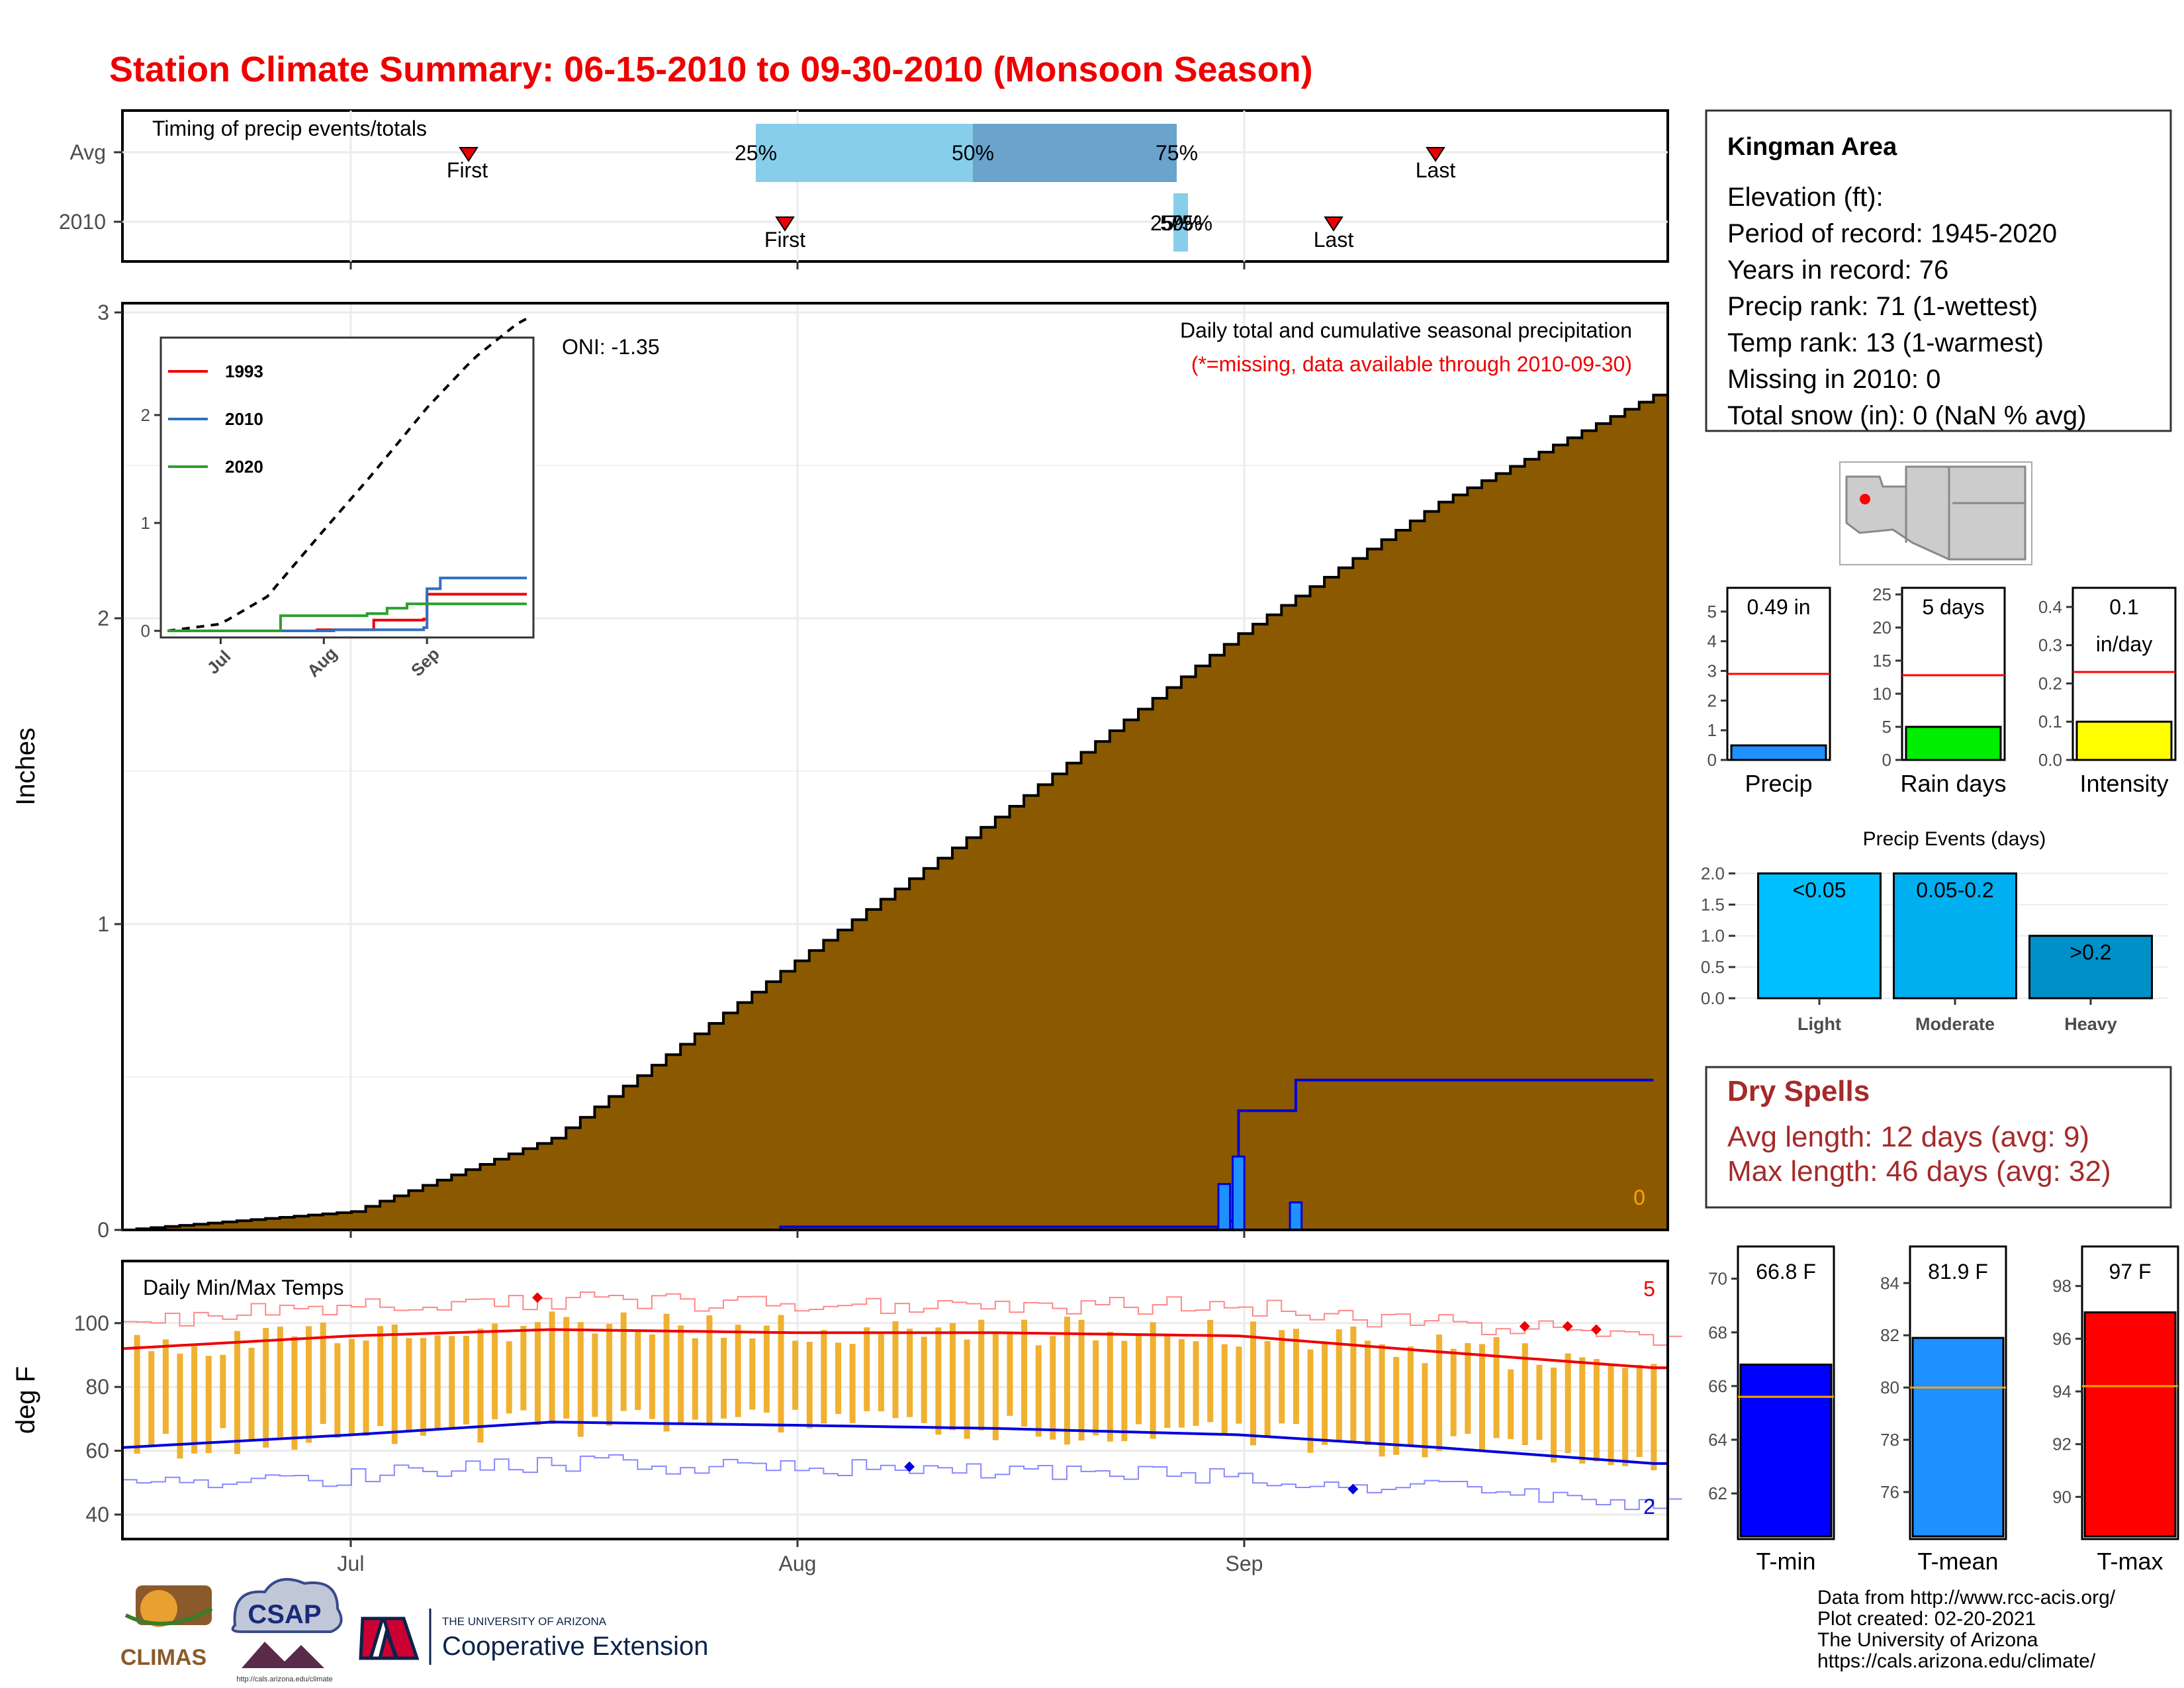  What do you see at coordinates (347, 487) in the screenshot?
I see `inset-frame` at bounding box center [347, 487].